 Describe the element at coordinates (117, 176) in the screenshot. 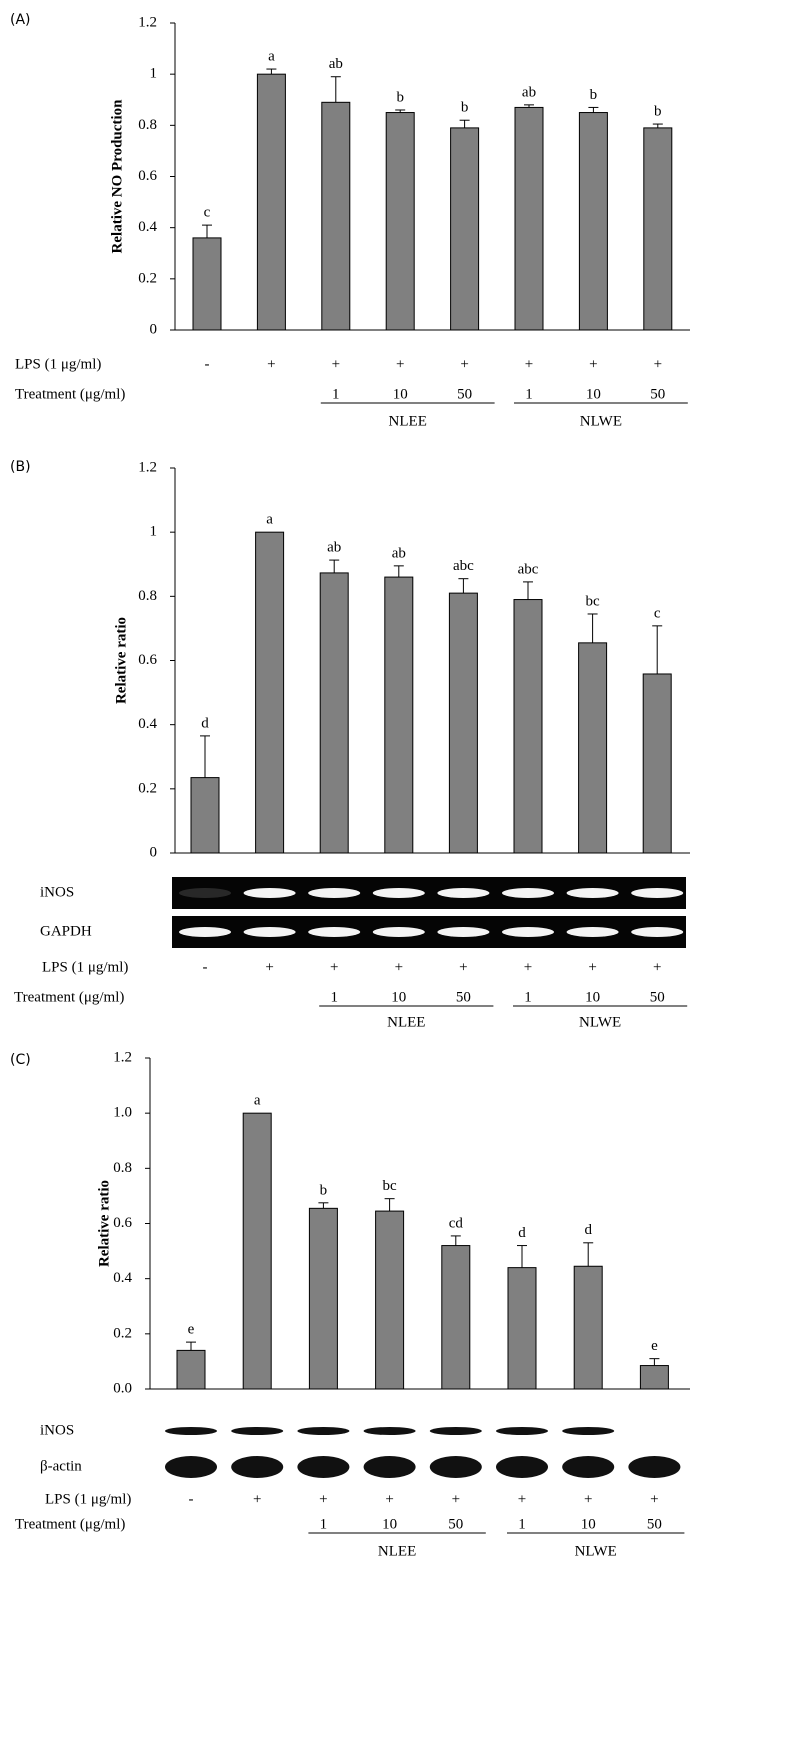

I see `y-axis-title: Relative NO Production` at that location.